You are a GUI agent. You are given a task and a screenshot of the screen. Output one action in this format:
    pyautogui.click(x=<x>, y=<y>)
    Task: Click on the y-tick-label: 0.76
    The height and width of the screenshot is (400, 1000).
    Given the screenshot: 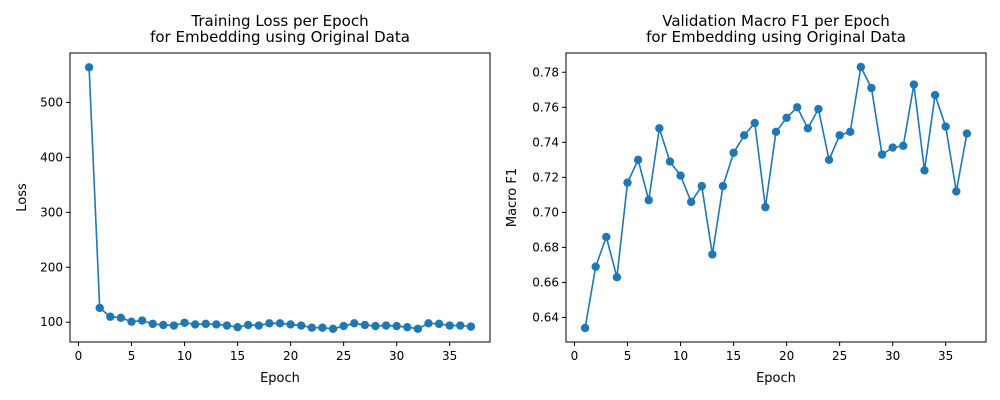 What is the action you would take?
    pyautogui.click(x=545, y=107)
    